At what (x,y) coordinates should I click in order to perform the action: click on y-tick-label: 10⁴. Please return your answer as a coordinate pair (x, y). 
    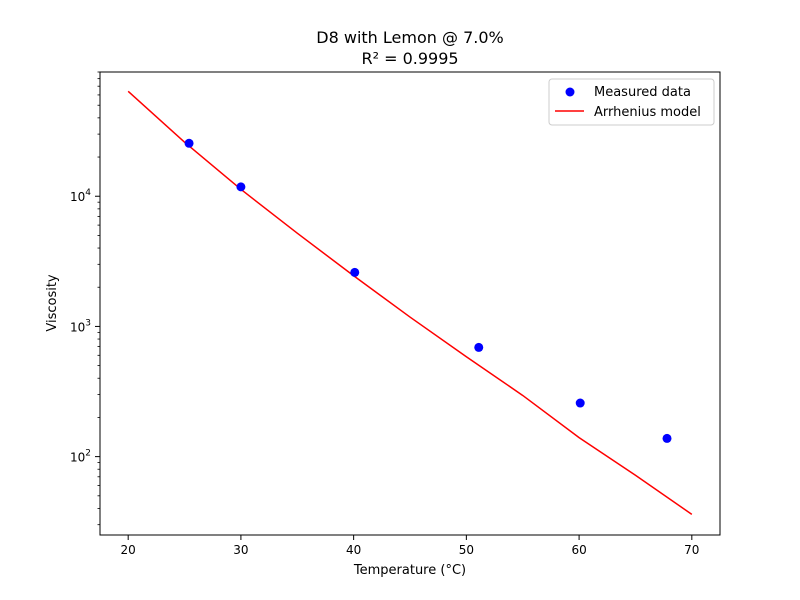
    Looking at the image, I should click on (80, 196).